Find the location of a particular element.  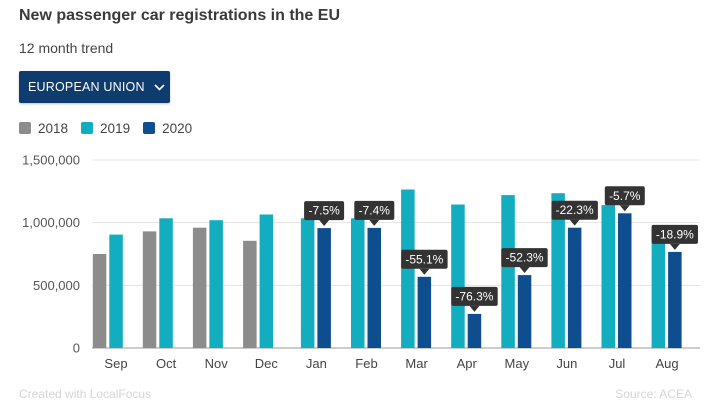

bar-2019-Jan is located at coordinates (307, 283).